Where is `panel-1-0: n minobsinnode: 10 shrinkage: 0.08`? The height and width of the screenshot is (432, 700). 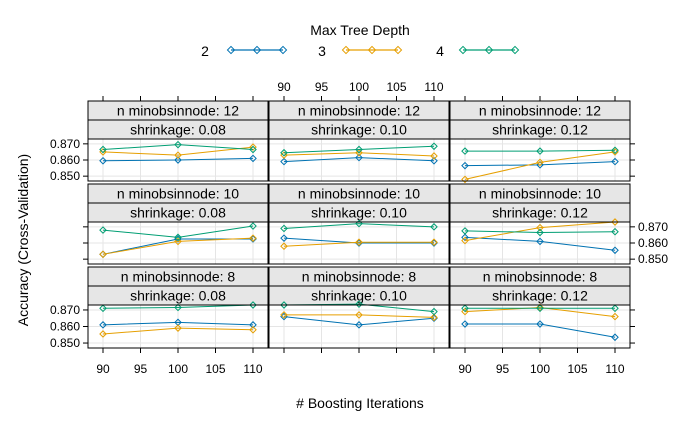
panel-1-0: n minobsinnode: 10 shrinkage: 0.08 is located at coordinates (178, 224).